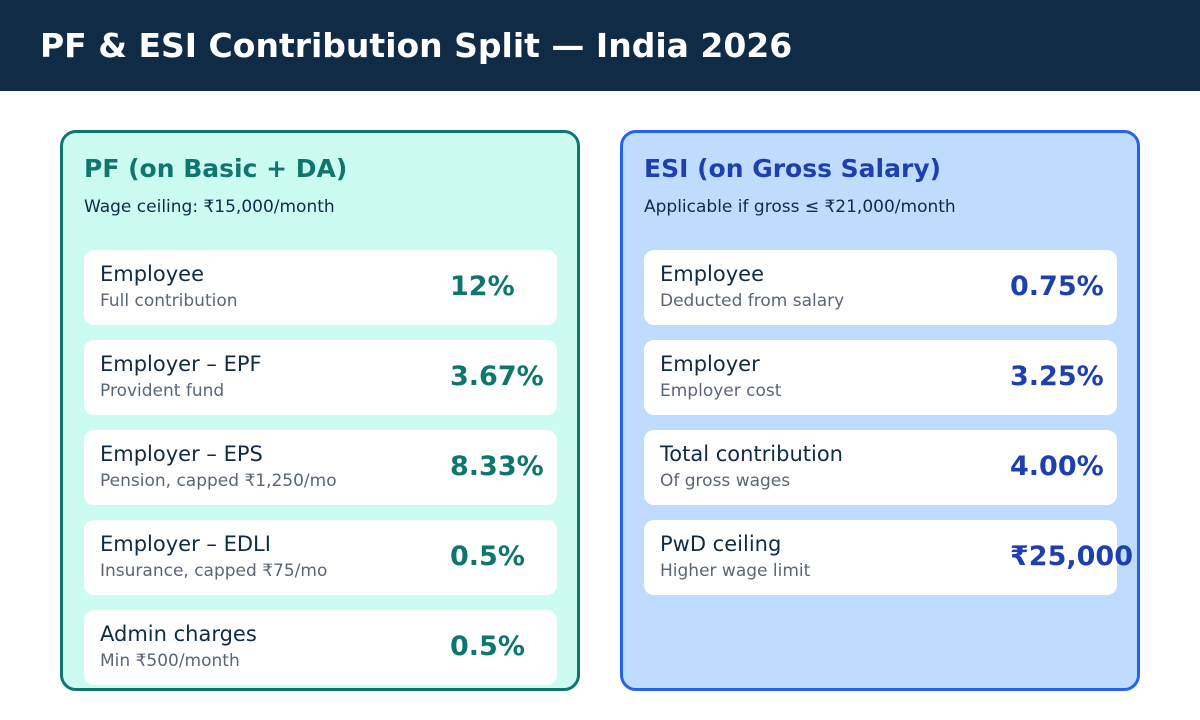 The image size is (1200, 720). Describe the element at coordinates (725, 481) in the screenshot. I see `card-note: Of gross wages` at that location.